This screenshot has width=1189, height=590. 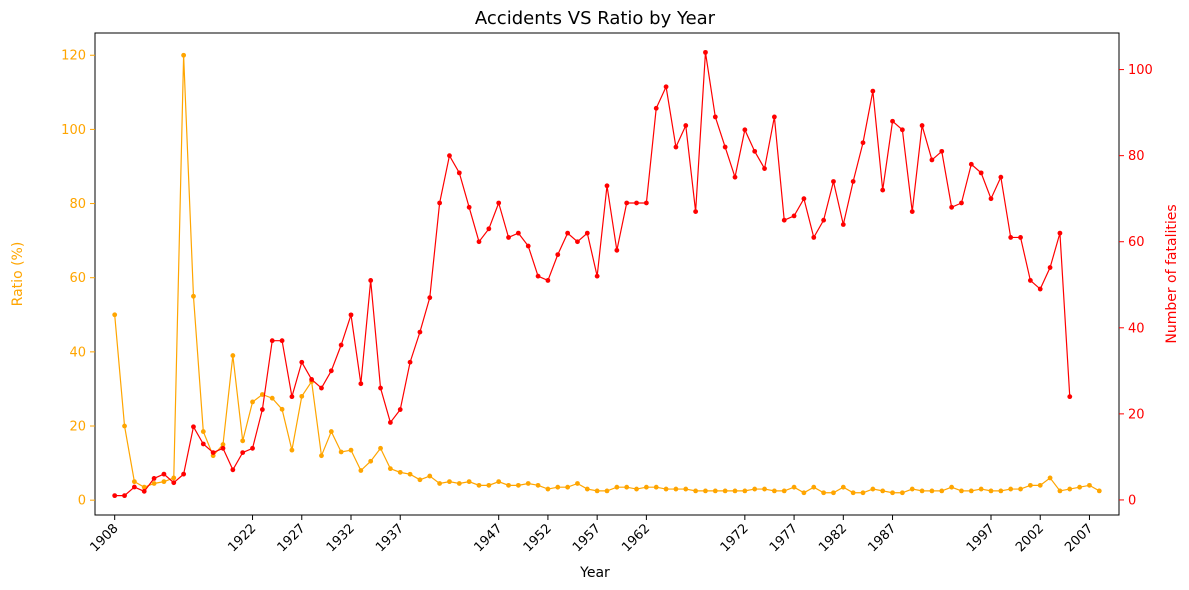 I want to click on y-left-tick-label: 60, so click(x=77, y=278).